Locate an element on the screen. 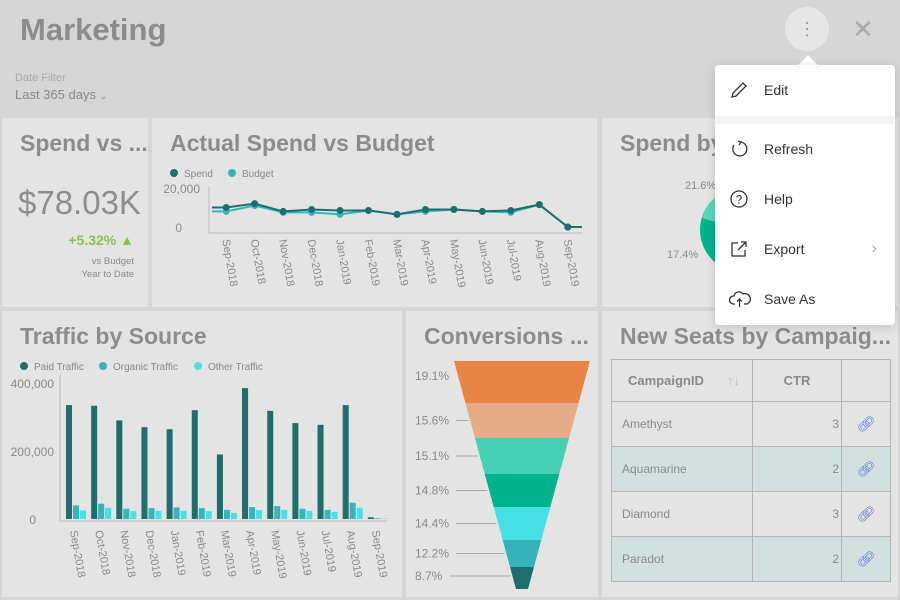 The image size is (900, 600). x-tick-label: Jul-2019 is located at coordinates (513, 260).